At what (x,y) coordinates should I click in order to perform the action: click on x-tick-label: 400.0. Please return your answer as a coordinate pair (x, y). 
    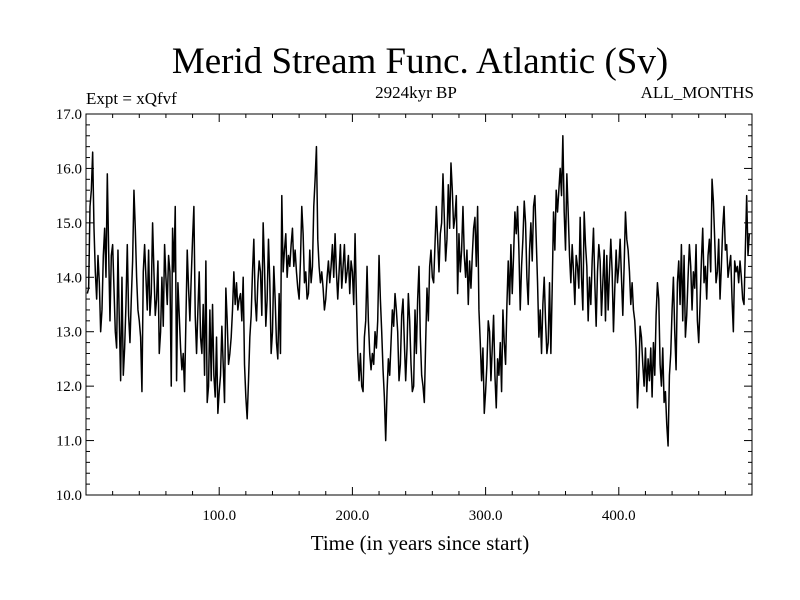
    Looking at the image, I should click on (619, 516).